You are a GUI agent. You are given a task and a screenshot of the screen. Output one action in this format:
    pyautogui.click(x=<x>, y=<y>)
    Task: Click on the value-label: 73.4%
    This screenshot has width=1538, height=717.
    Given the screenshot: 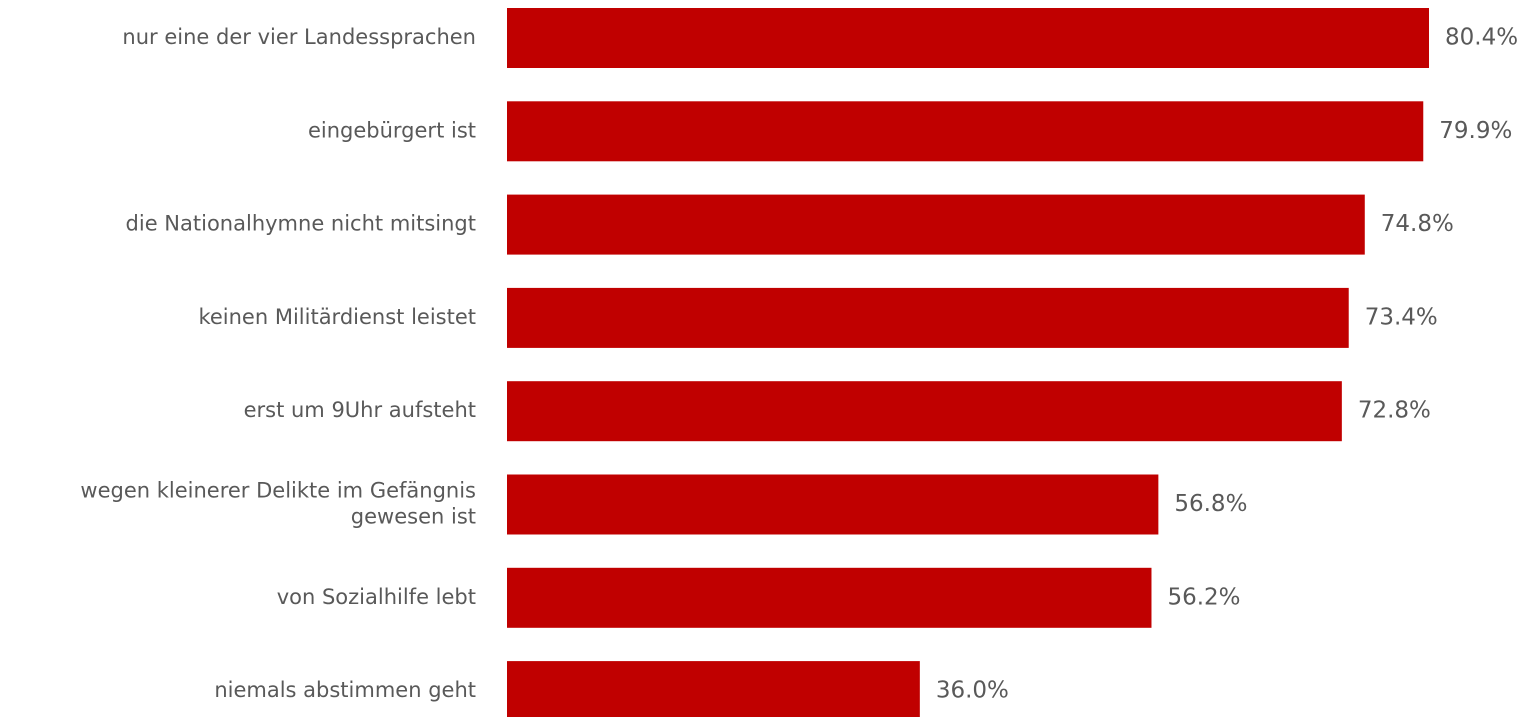 What is the action you would take?
    pyautogui.click(x=1401, y=317)
    